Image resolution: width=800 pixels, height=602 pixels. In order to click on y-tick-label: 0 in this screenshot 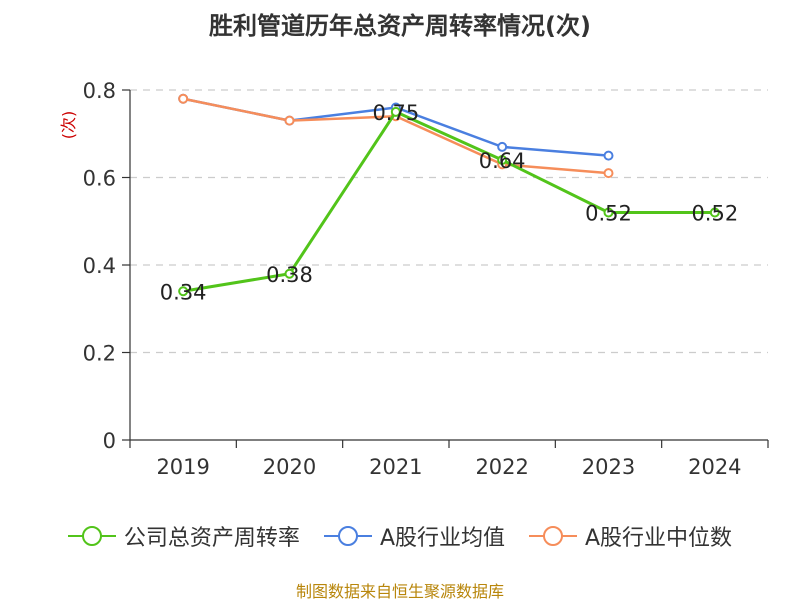, I will do `click(109, 441)`.